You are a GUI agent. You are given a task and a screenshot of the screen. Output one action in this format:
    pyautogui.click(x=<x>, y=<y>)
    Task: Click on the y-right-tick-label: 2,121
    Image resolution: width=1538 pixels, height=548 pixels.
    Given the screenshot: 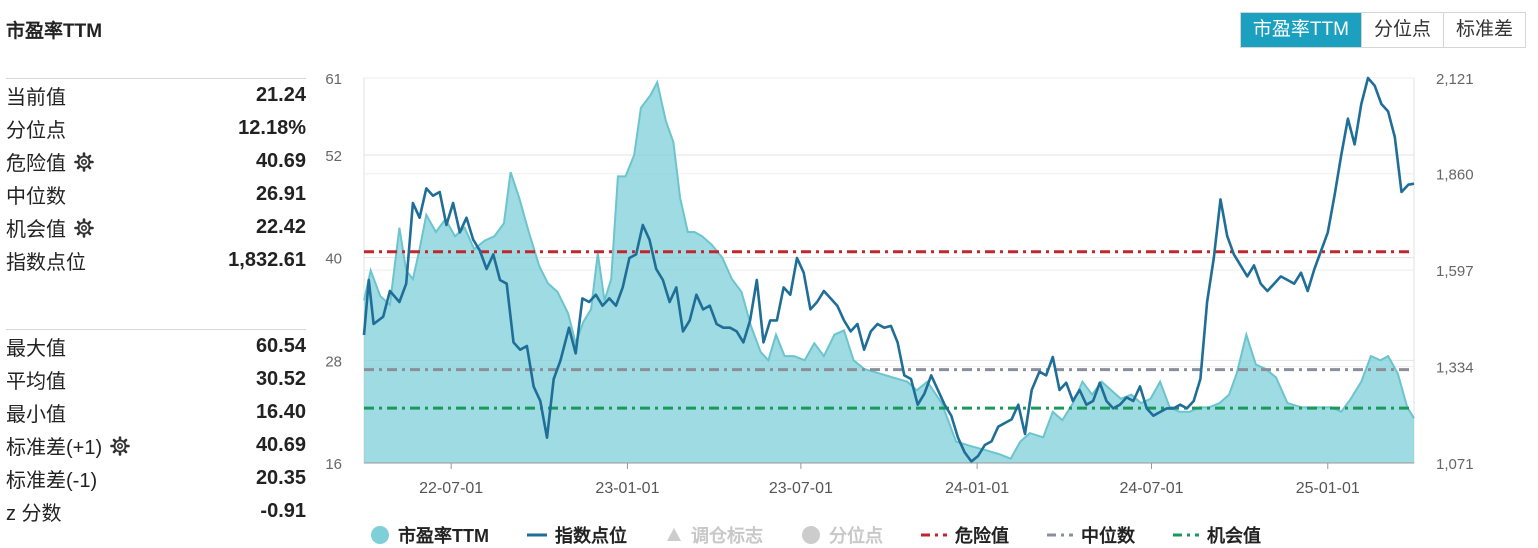 What is the action you would take?
    pyautogui.click(x=1455, y=79)
    